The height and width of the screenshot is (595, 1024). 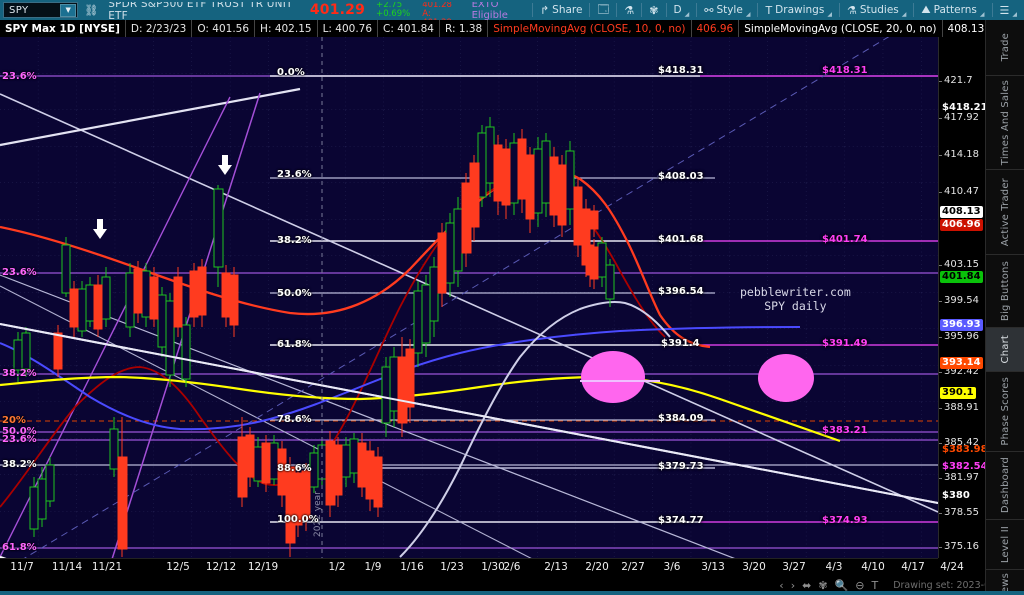 I want to click on patterns-menu: ⛰ Patterns ◢, so click(x=952, y=10).